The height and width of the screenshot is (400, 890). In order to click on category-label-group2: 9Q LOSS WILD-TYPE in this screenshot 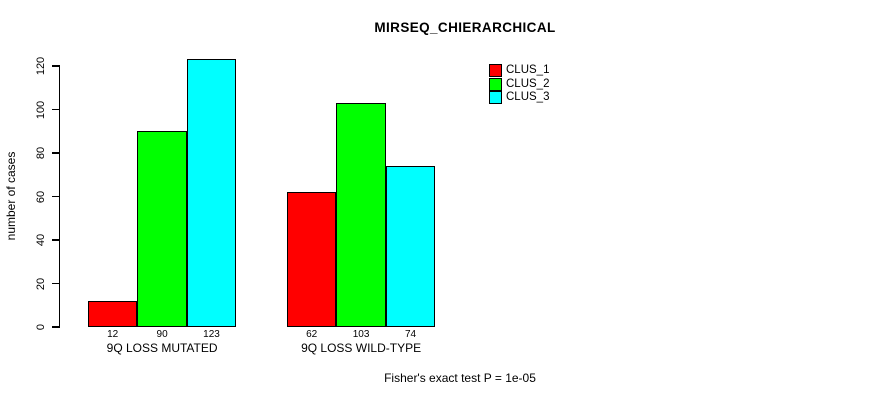, I will do `click(361, 348)`.